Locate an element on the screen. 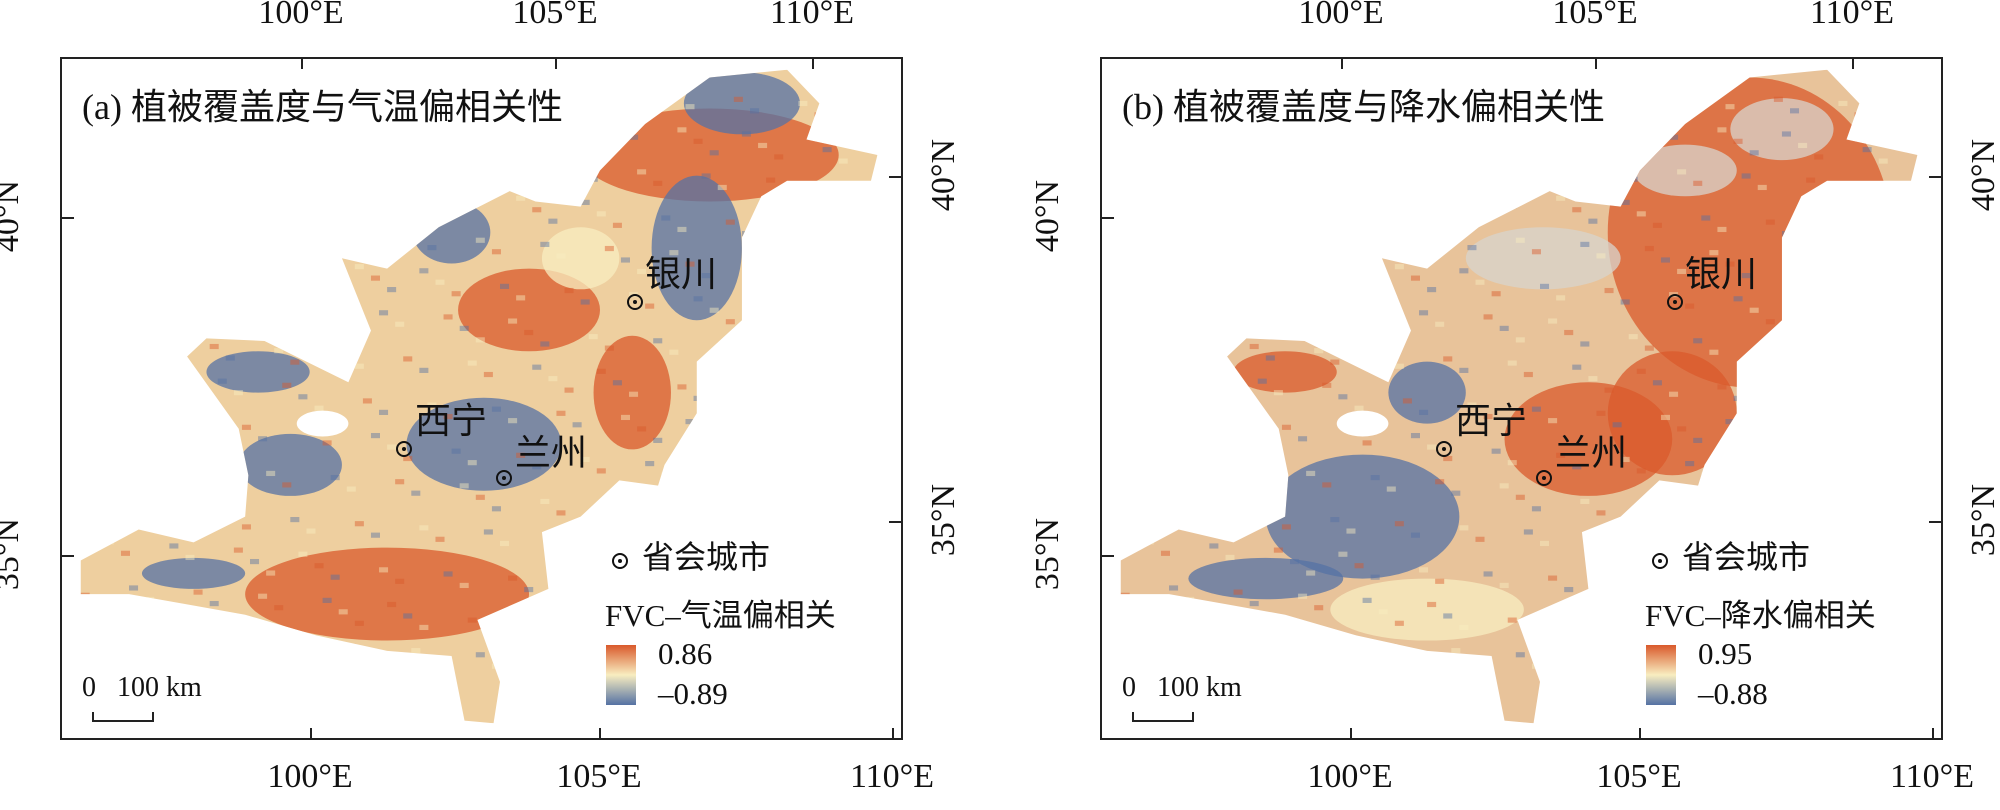 Image resolution: width=2000 pixels, height=810 pixels. legend-min: –0.88 is located at coordinates (1733, 693).